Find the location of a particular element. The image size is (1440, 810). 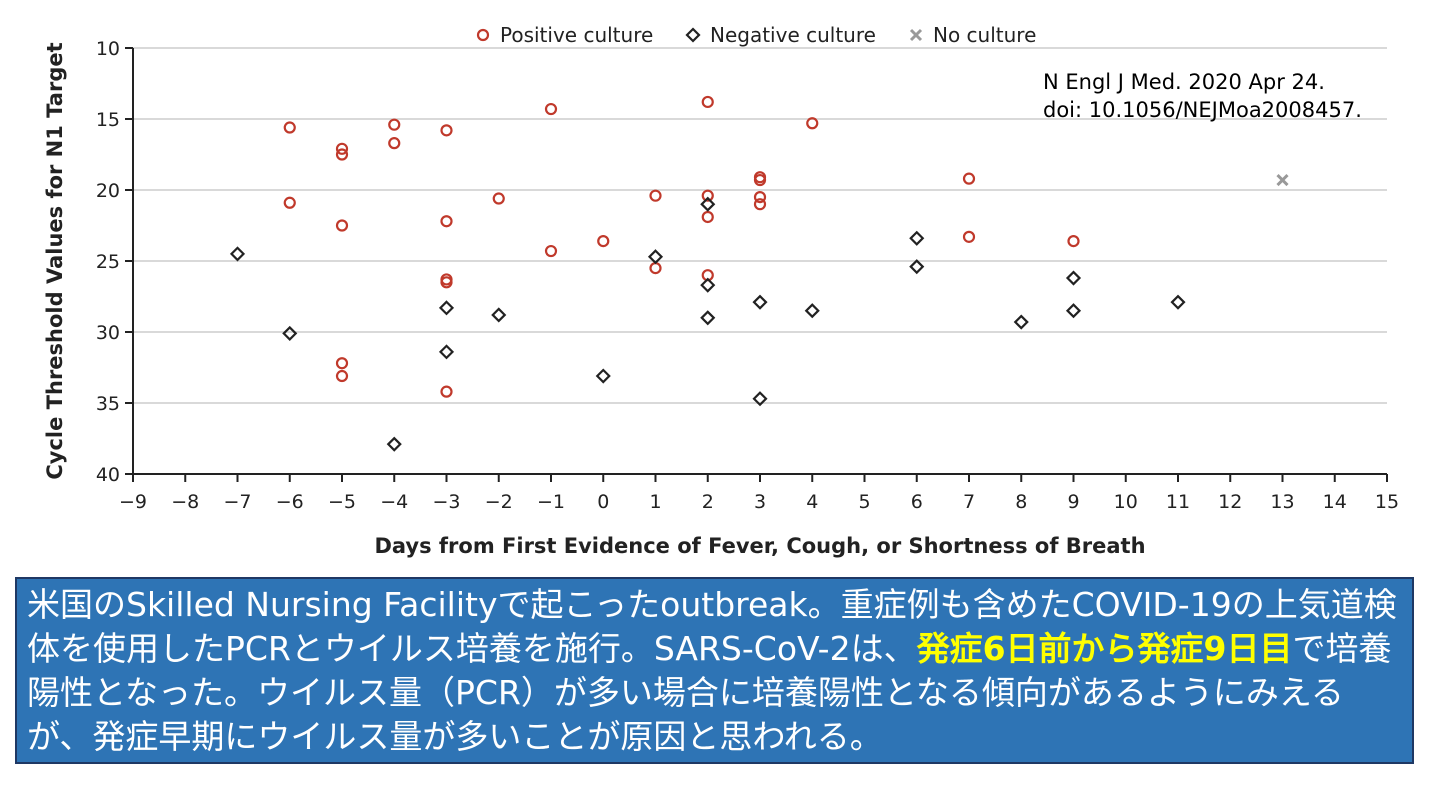

y-tick-label: 40 is located at coordinates (108, 475).